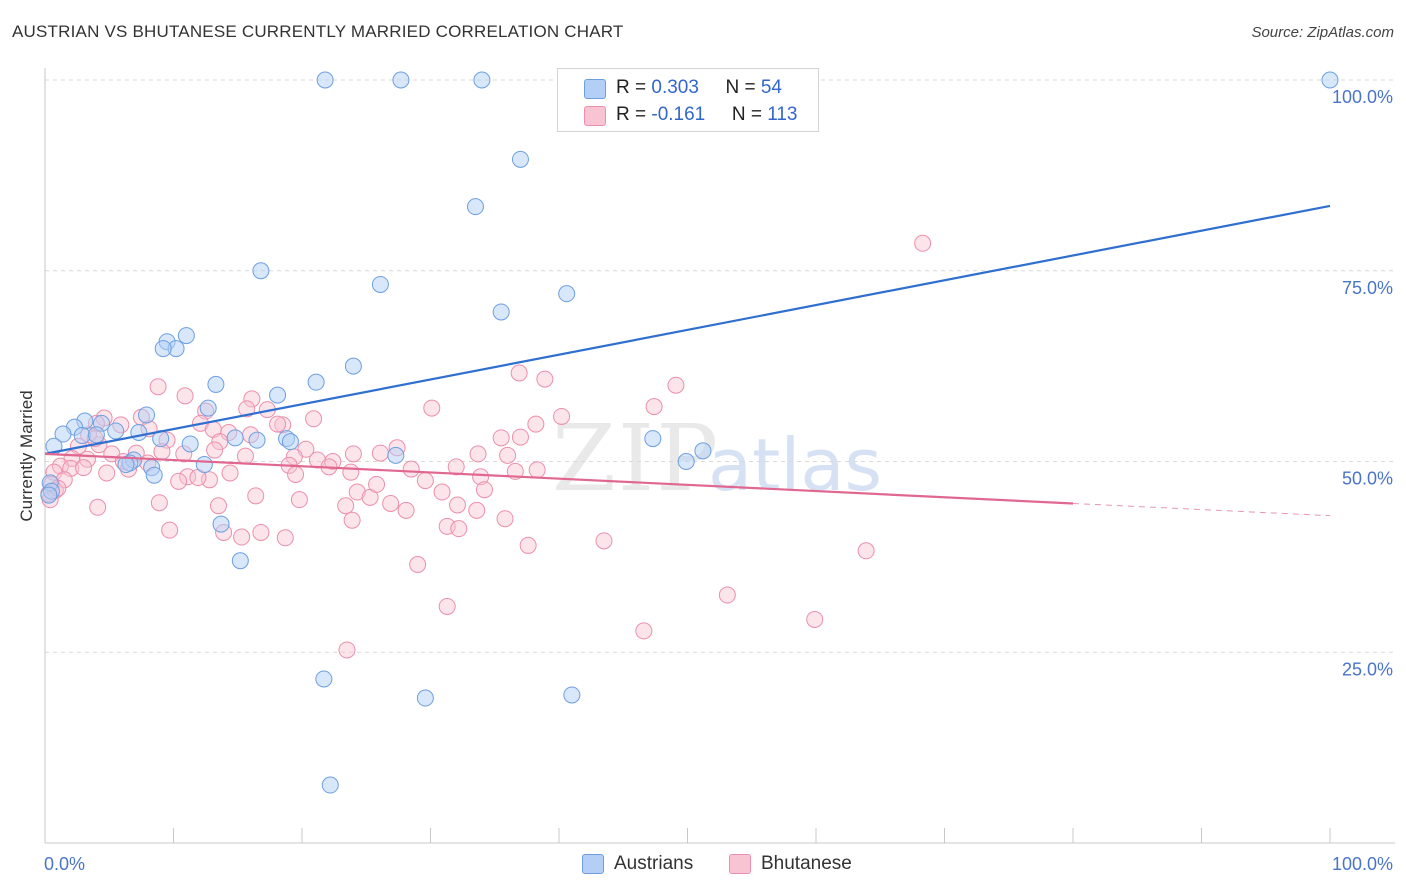 This screenshot has width=1406, height=892. I want to click on x-tick-labels: 0.0% 100.0%, so click(718, 864).